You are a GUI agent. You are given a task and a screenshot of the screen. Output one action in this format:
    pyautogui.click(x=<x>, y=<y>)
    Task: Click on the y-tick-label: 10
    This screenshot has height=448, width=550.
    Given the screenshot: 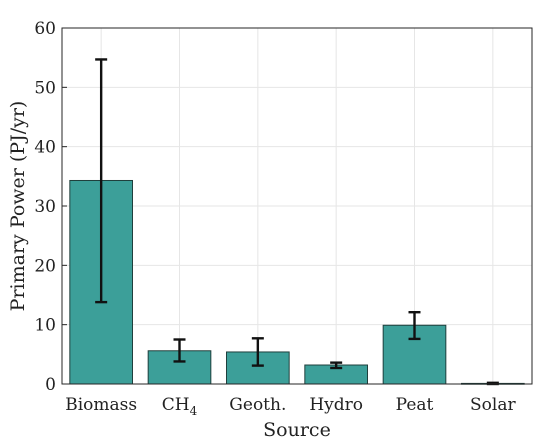 What is the action you would take?
    pyautogui.click(x=45, y=326)
    